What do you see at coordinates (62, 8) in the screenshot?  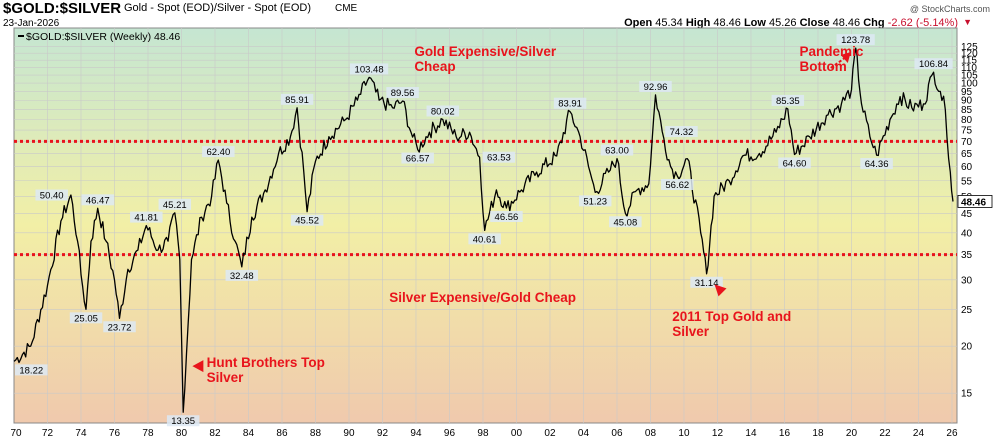 I see `chart-symbol: $GOLD:$SILVER` at bounding box center [62, 8].